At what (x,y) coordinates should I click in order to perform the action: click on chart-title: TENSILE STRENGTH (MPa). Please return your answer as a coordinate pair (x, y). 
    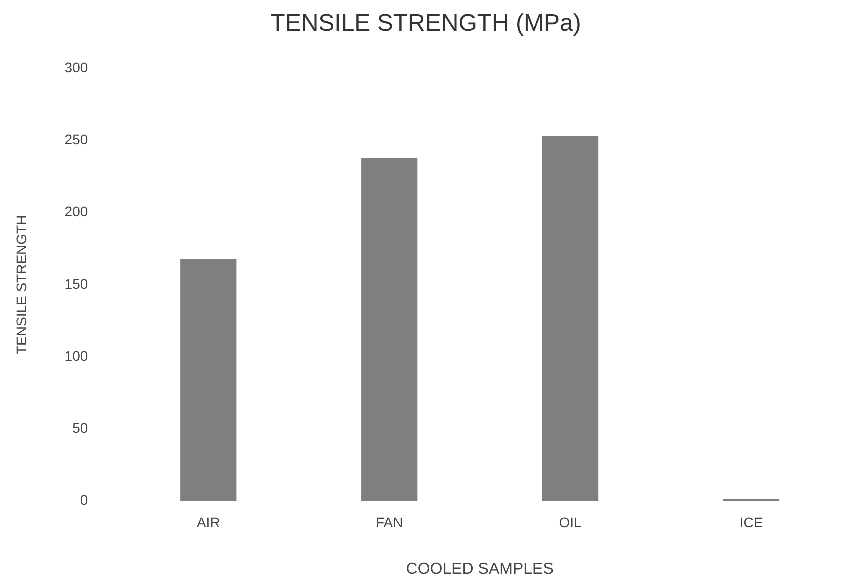
    Looking at the image, I should click on (426, 24).